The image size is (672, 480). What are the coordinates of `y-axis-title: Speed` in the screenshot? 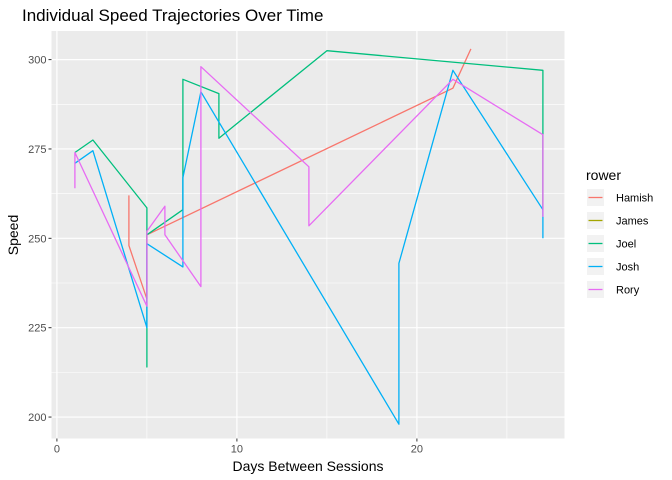 It's located at (13, 235).